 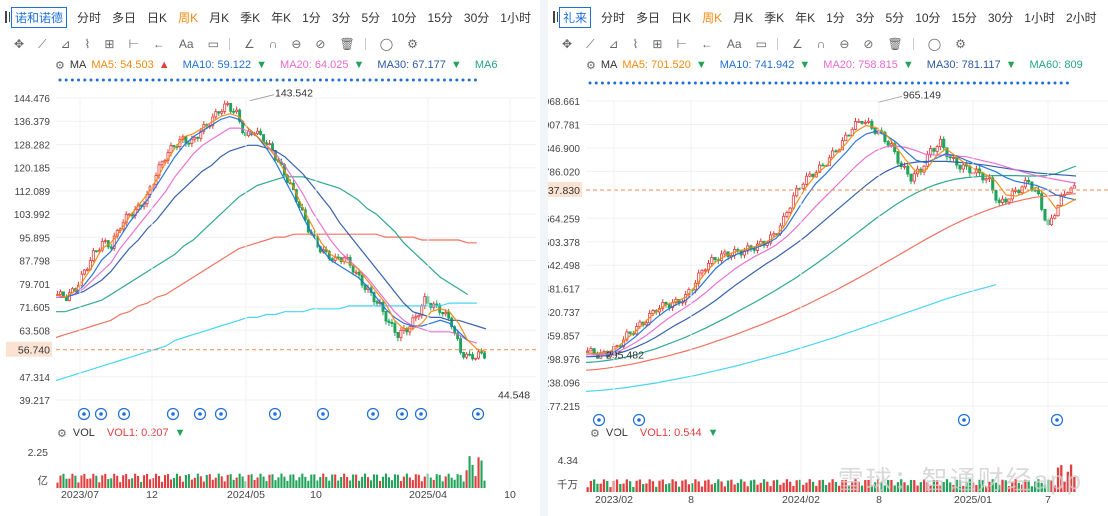 What do you see at coordinates (32, 215) in the screenshot?
I see `y-tick-label: 103.992` at bounding box center [32, 215].